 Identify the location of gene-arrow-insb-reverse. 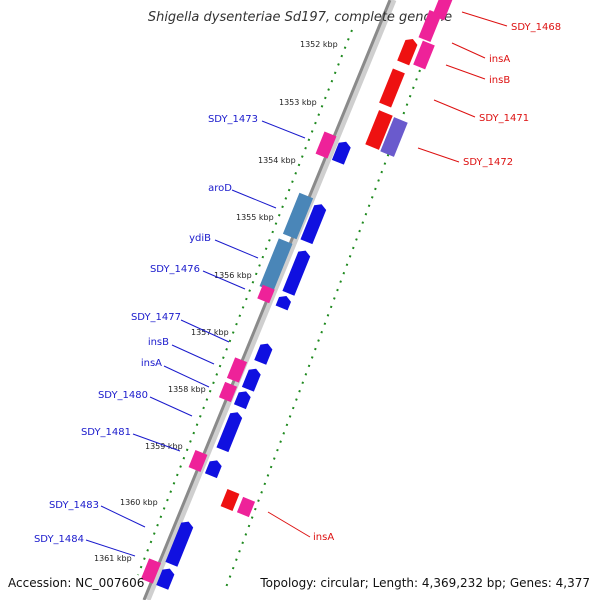
(392, 88).